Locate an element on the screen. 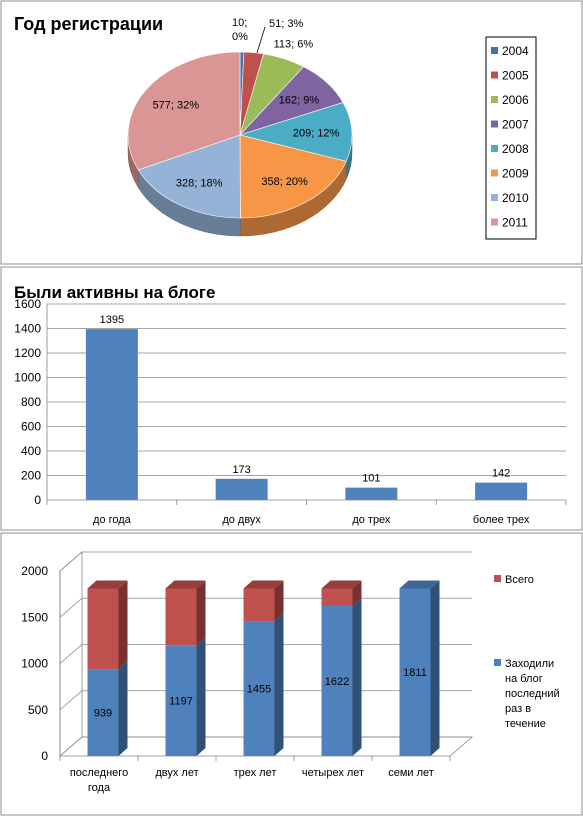 This screenshot has width=583, height=816. pie-legend-swatch-2010 is located at coordinates (494, 197).